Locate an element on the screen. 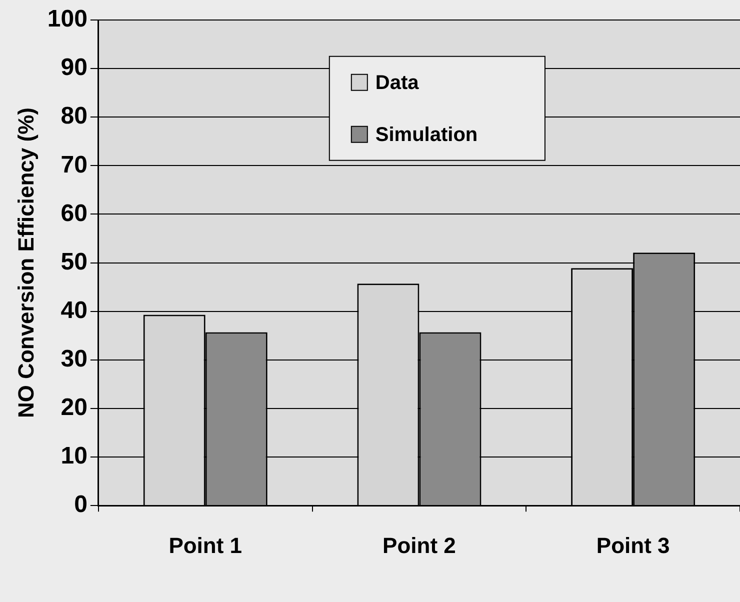 The image size is (740, 602). y-tick-label: 60 is located at coordinates (74, 213).